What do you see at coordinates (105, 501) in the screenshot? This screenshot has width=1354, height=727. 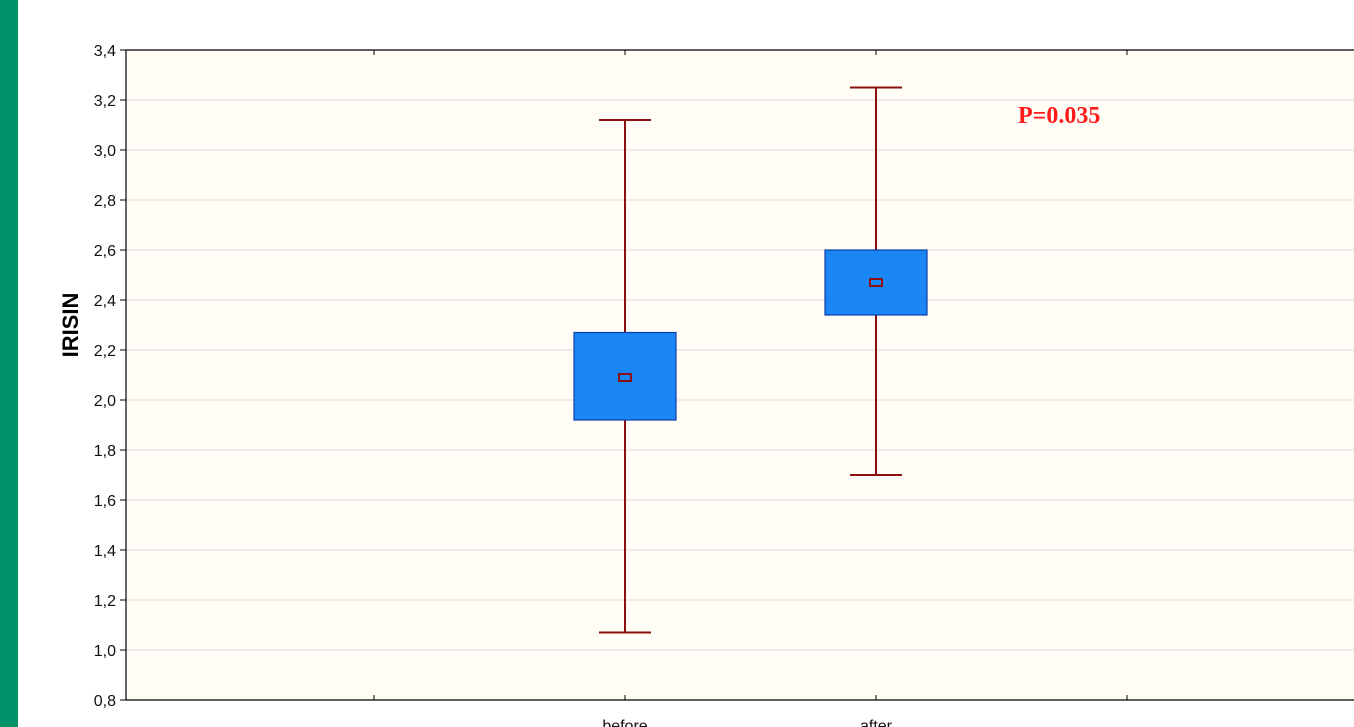 I see `y-tick-label: 1,6` at bounding box center [105, 501].